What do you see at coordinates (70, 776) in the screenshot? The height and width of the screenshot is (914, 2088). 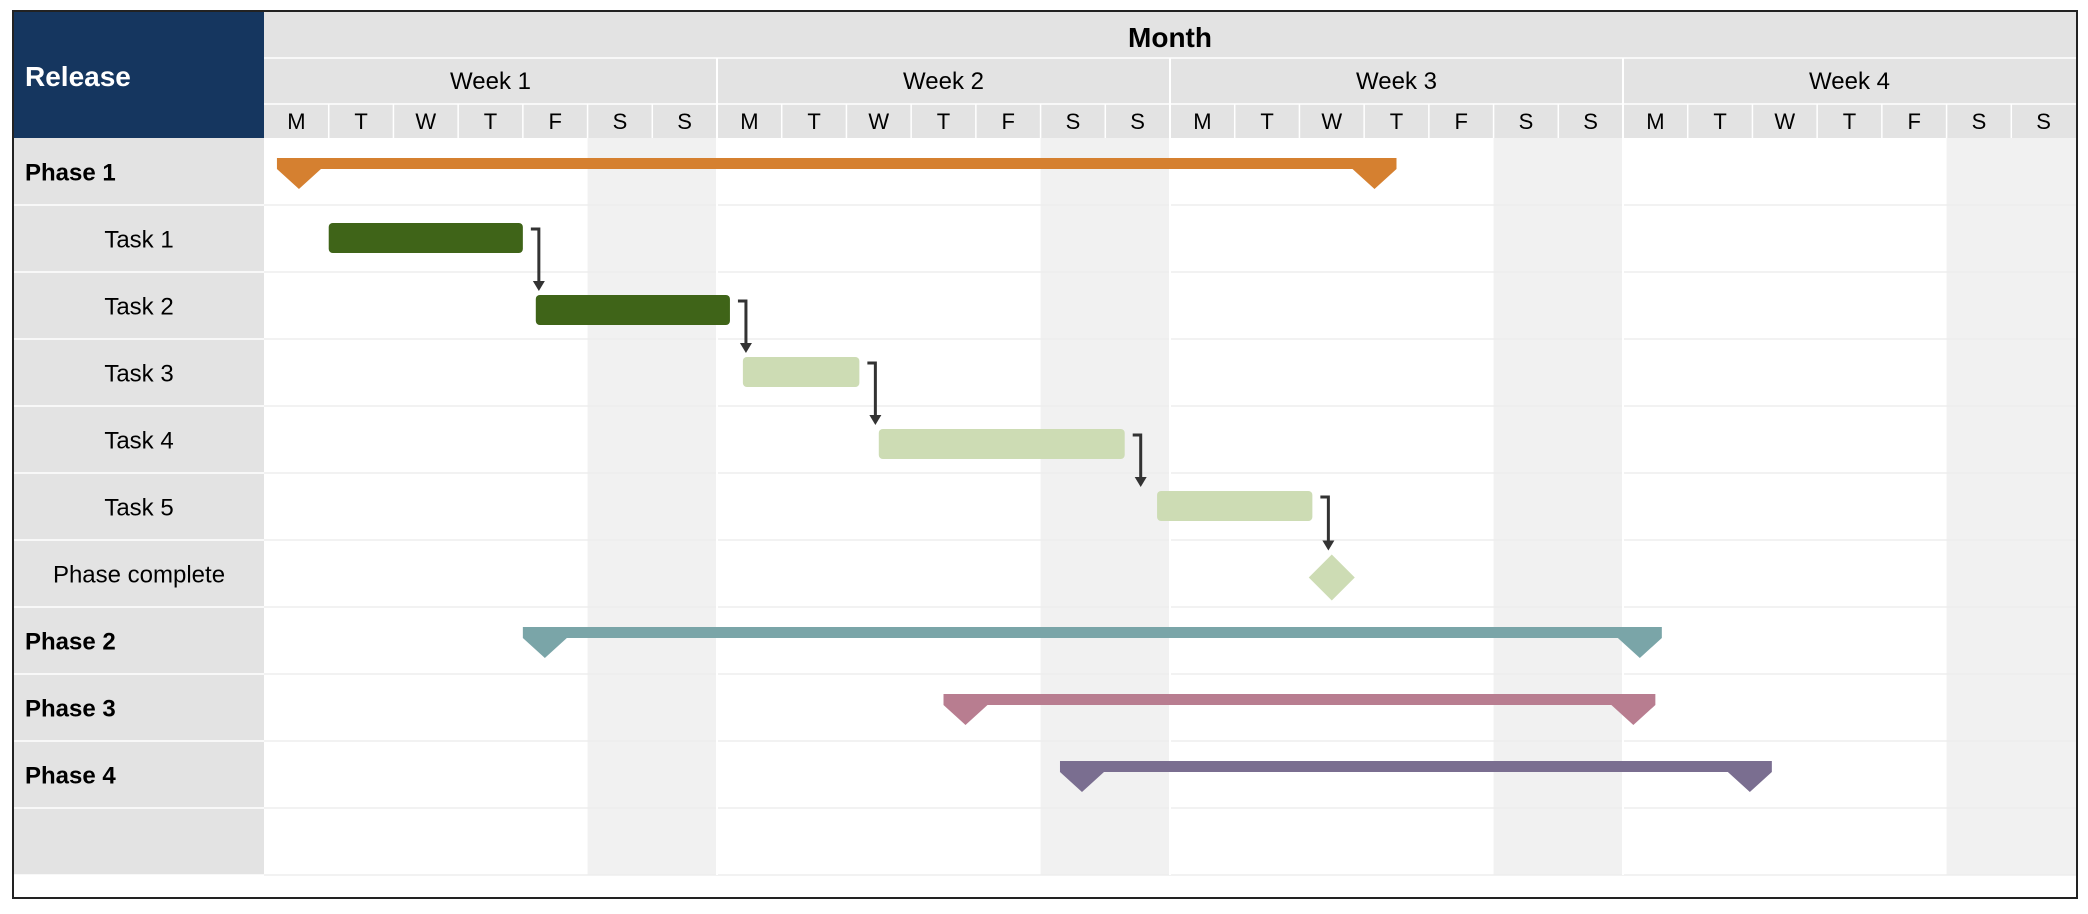 I see `row-label: Phase 4` at bounding box center [70, 776].